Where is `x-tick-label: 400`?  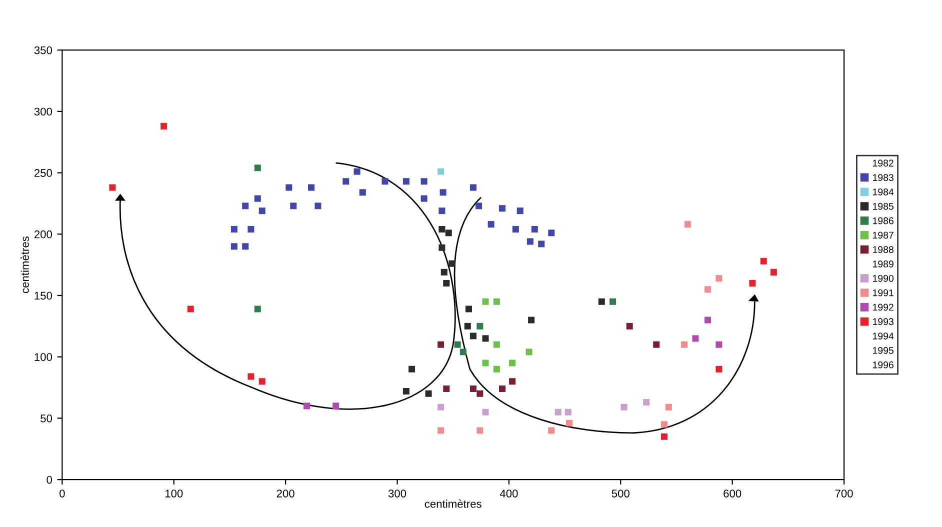 x-tick-label: 400 is located at coordinates (509, 494).